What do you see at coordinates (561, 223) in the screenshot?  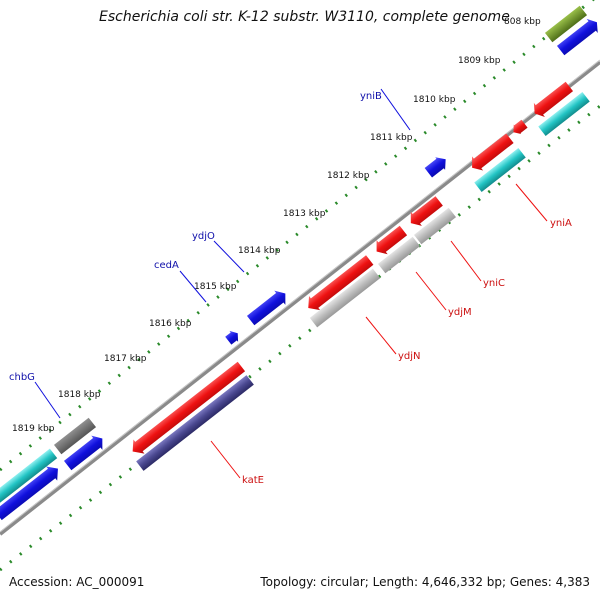 I see `gene-label-yniA: yniA` at bounding box center [561, 223].